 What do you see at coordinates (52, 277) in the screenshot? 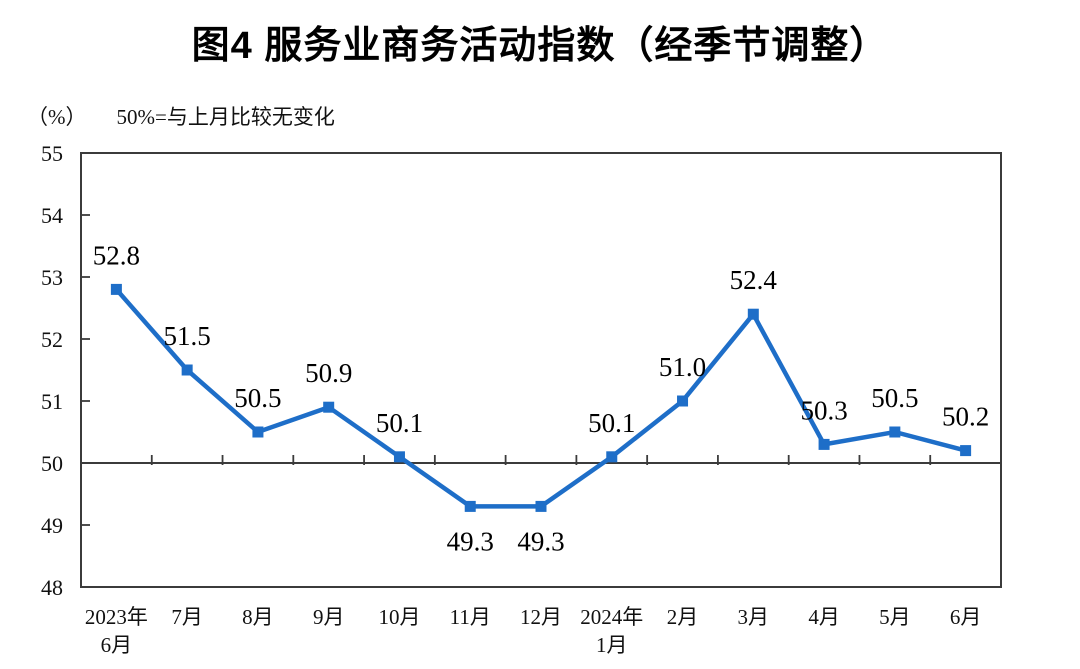
I see `y-axis-label: 53` at bounding box center [52, 277].